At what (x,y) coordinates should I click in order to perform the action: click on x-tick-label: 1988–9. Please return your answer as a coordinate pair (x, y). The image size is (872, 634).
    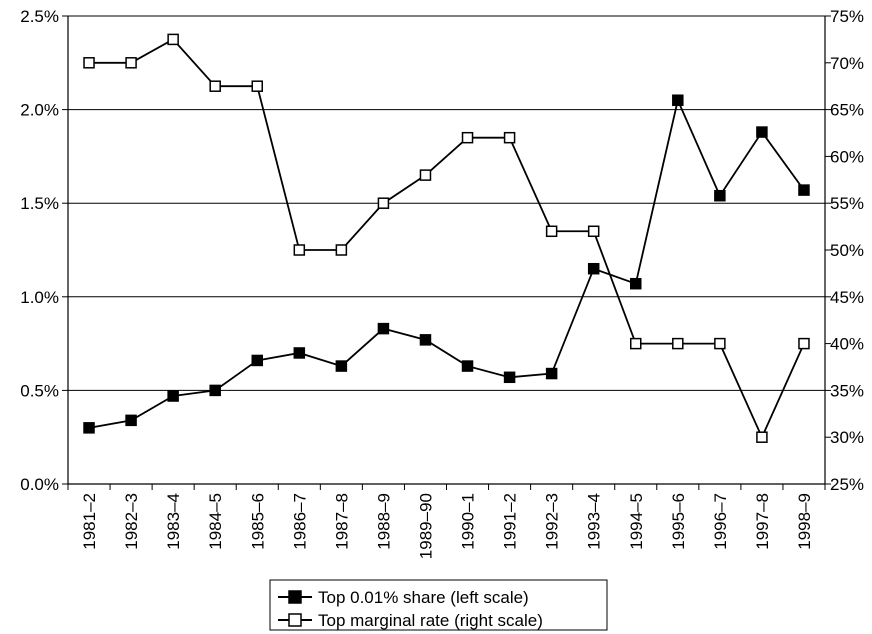
    Looking at the image, I should click on (383, 521).